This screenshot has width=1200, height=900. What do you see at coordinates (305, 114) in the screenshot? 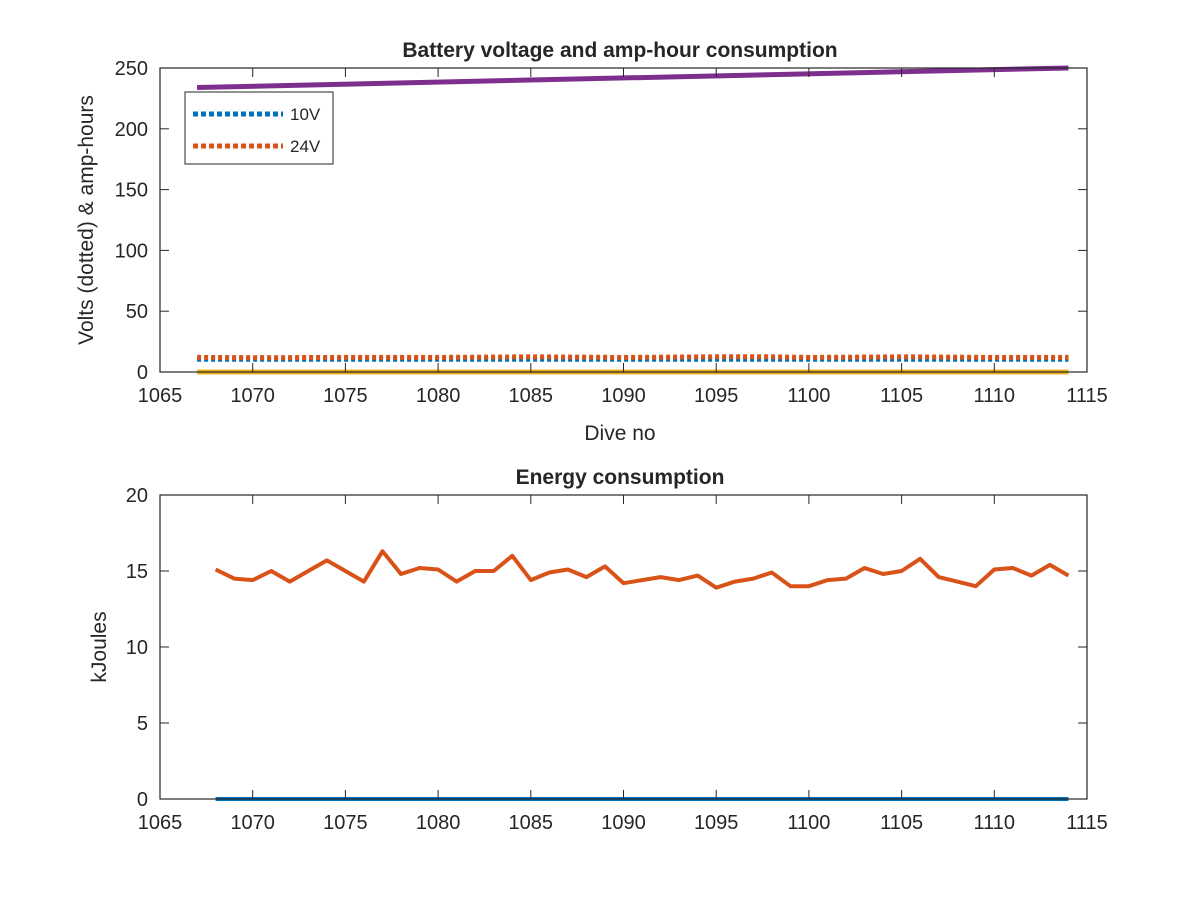
I see `legend-label-10v: 10V` at bounding box center [305, 114].